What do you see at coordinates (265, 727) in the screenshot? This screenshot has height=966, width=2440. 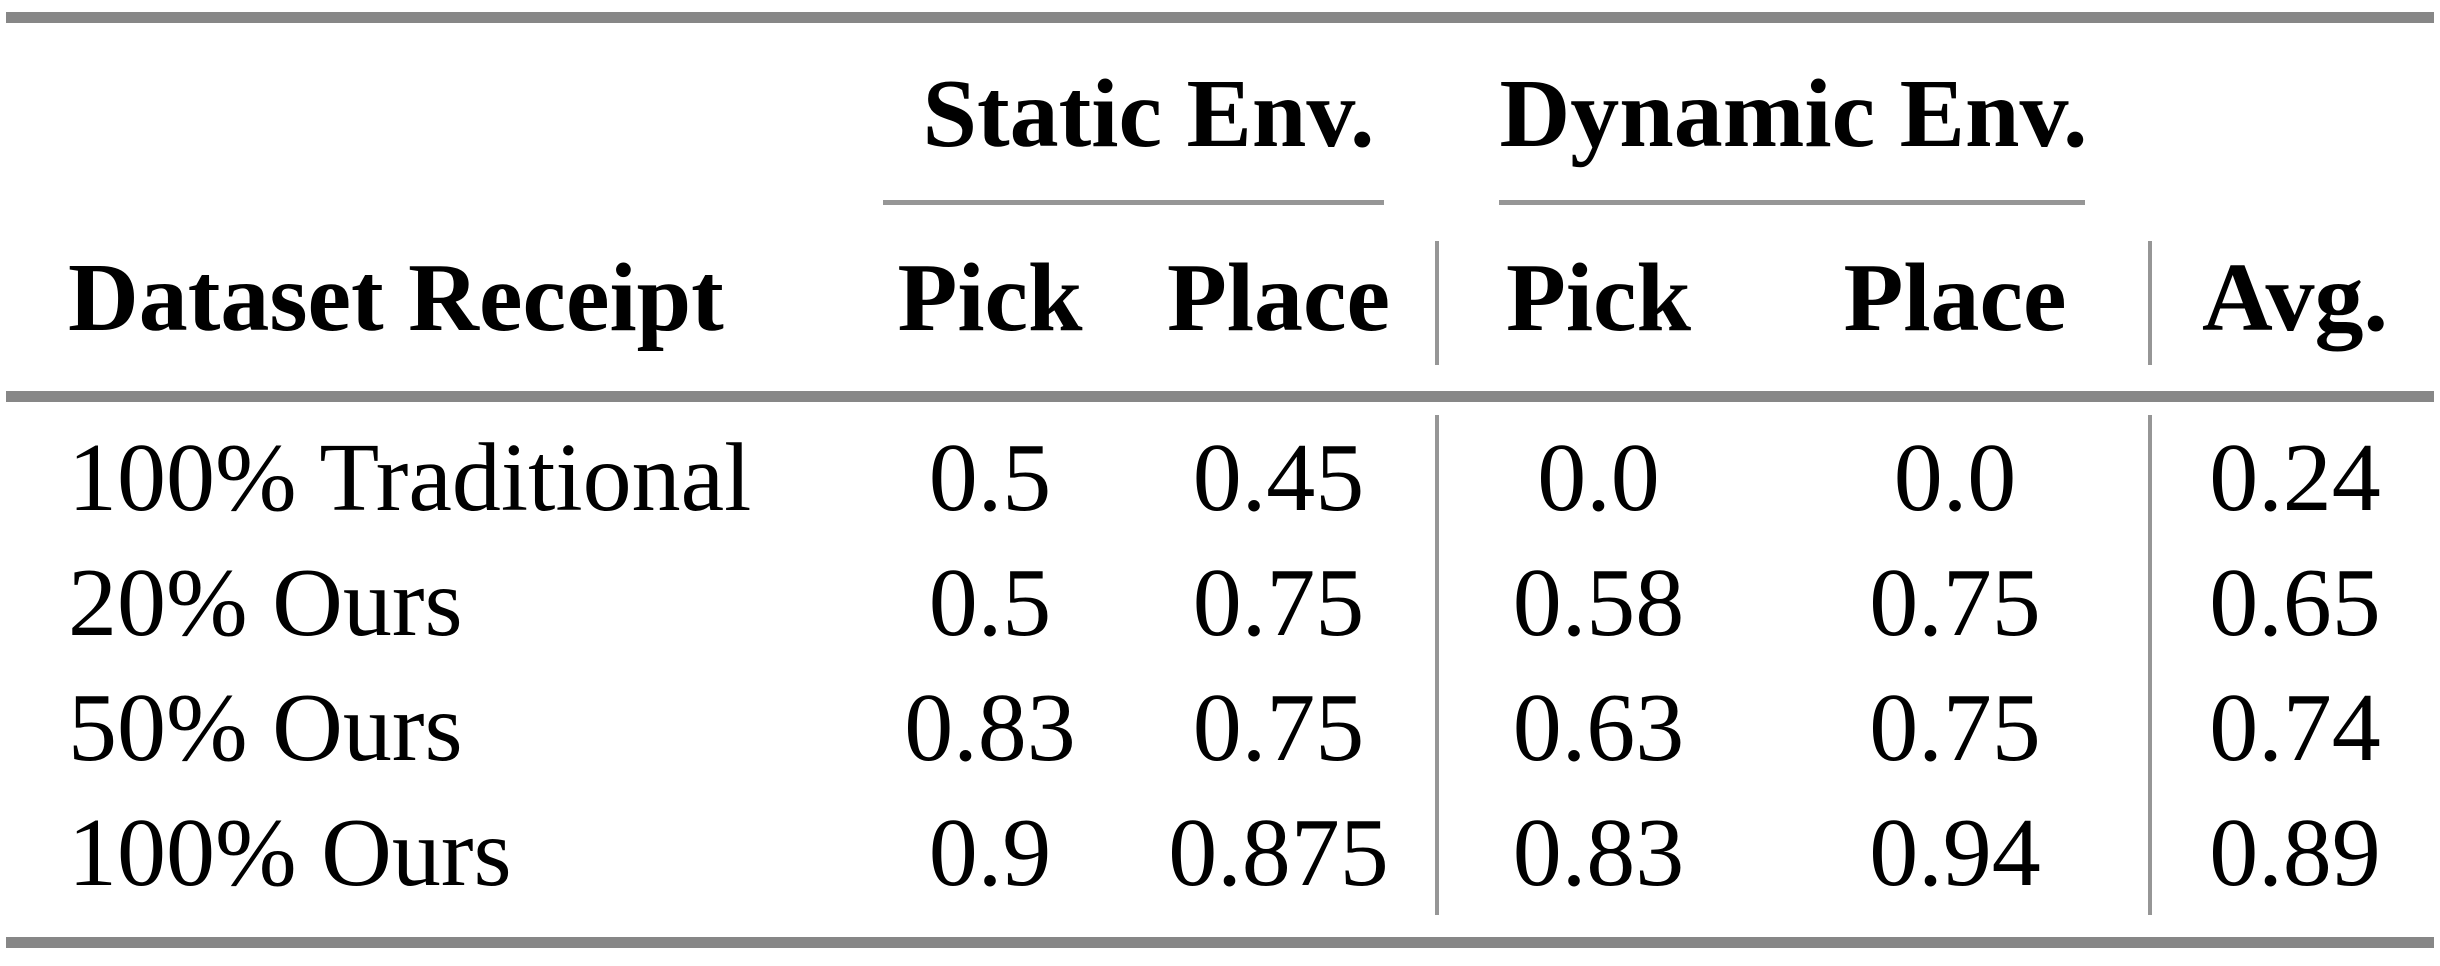 I see `row-label: 50% Ours` at bounding box center [265, 727].